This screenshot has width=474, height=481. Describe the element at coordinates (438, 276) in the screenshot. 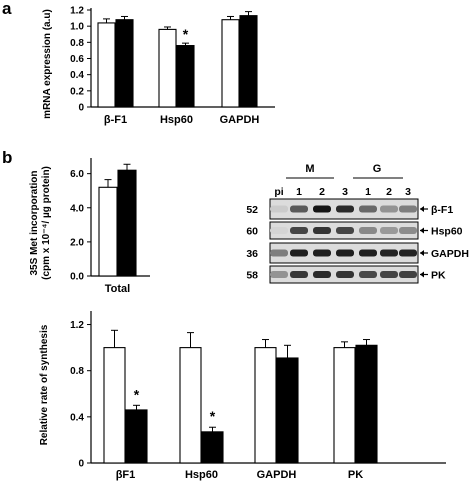

I see `blot-band-label: PK` at that location.